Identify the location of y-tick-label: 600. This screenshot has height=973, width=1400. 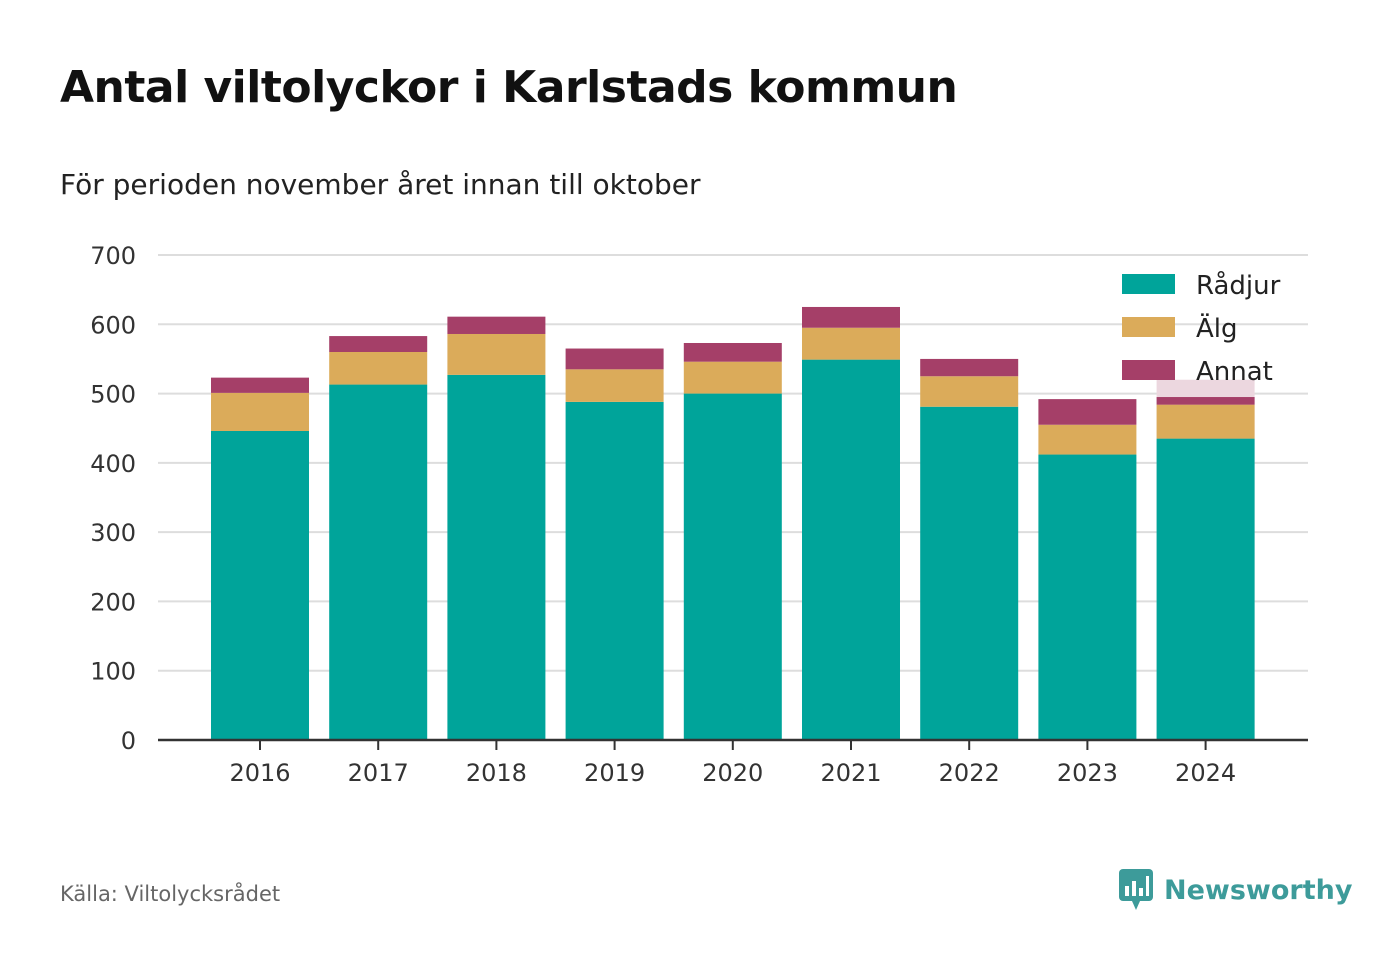
(113, 325).